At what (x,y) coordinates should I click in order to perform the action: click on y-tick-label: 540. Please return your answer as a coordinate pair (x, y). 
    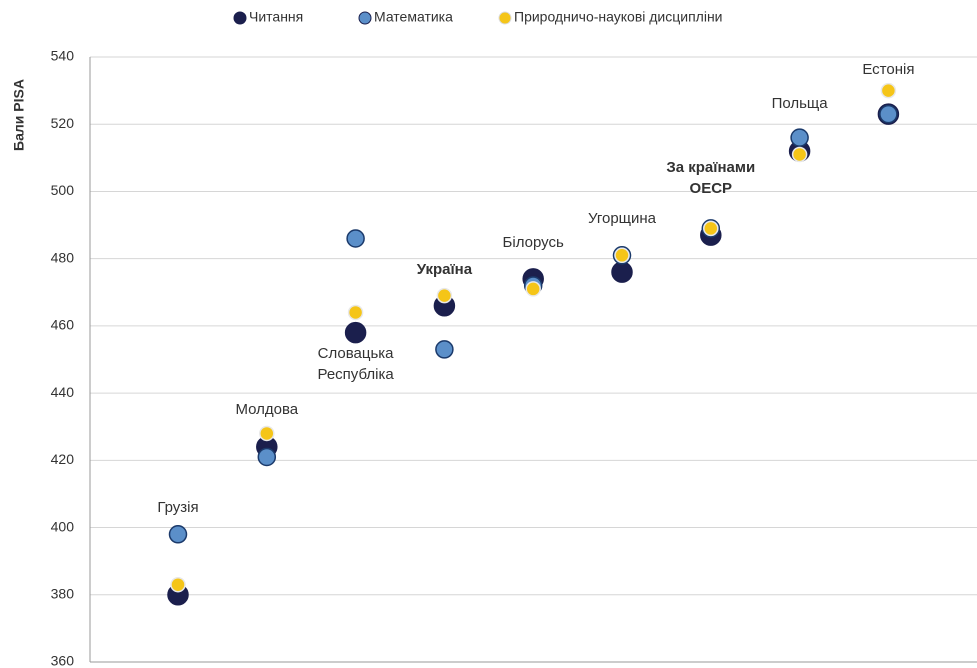
    Looking at the image, I should click on (63, 56).